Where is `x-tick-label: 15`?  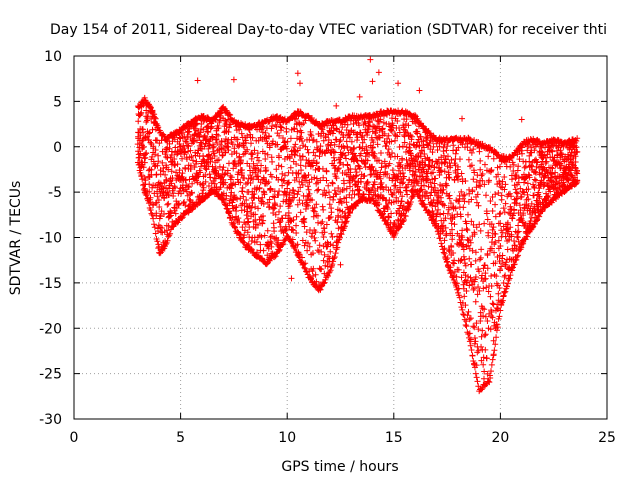
x-tick-label: 15 is located at coordinates (394, 438).